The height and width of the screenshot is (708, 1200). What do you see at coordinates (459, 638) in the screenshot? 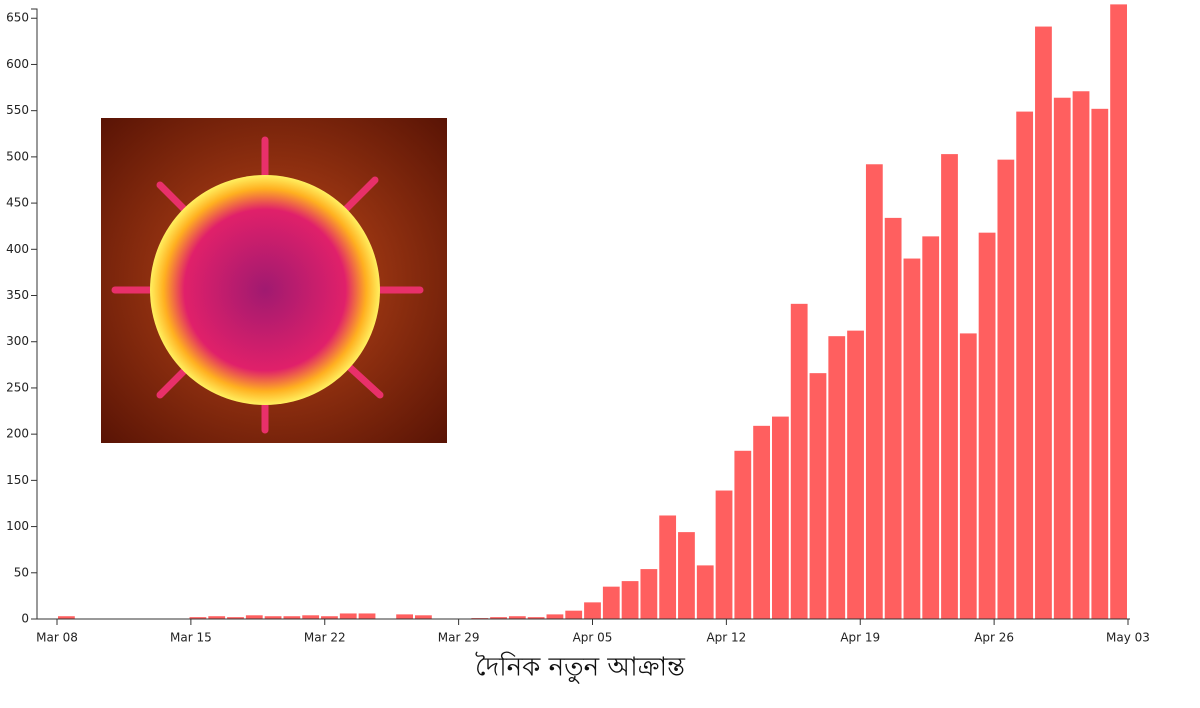
I see `x-tick-label: Mar 29` at bounding box center [459, 638].